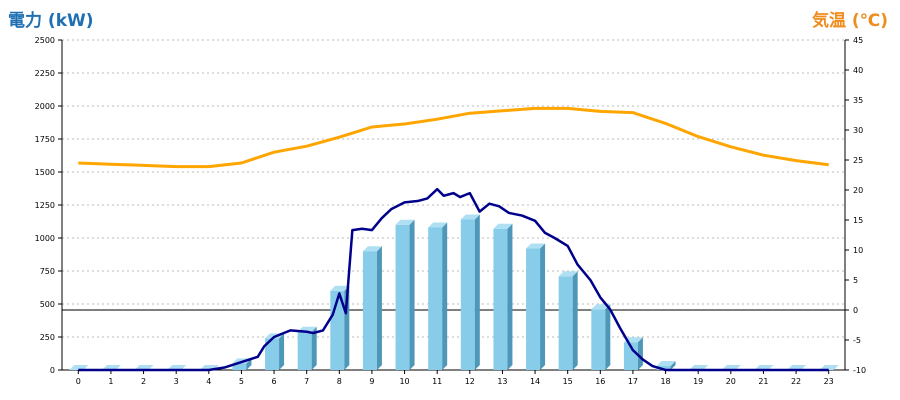 The width and height of the screenshot is (900, 400). What do you see at coordinates (763, 381) in the screenshot?
I see `x-tick-label: 21` at bounding box center [763, 381].